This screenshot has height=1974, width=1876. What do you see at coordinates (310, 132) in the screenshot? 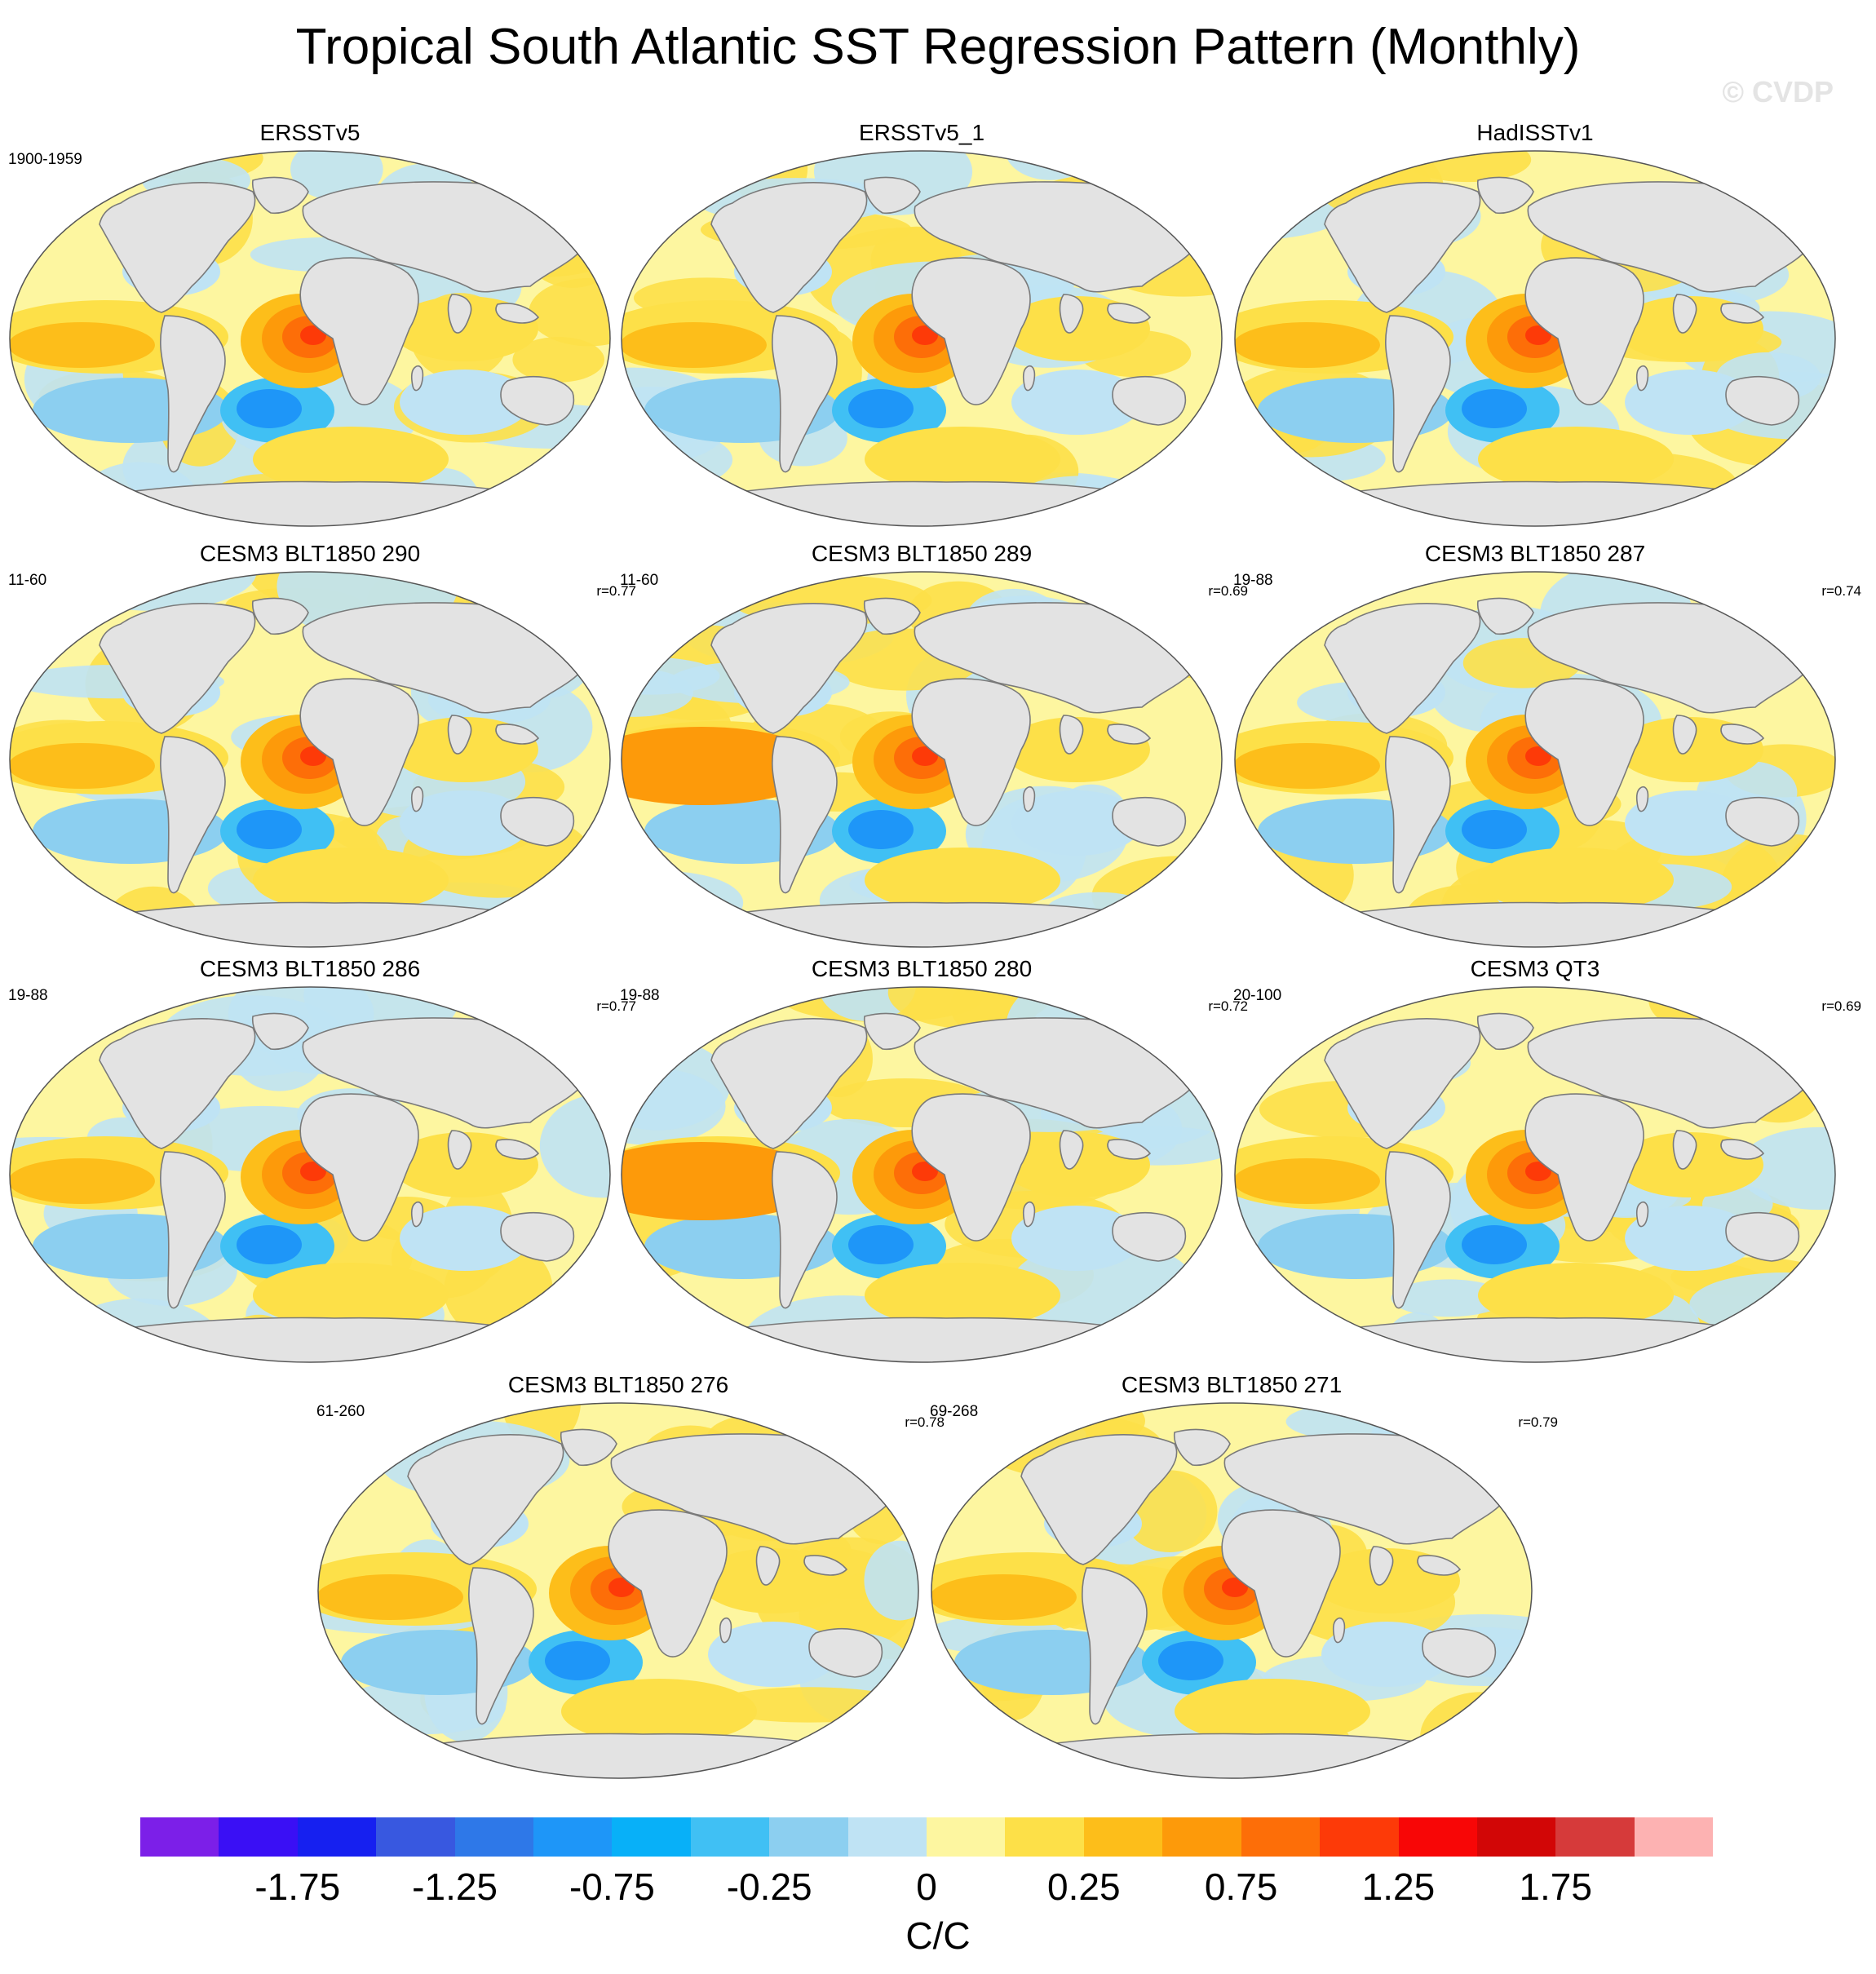
I see `panel-title: ERSSTv5` at bounding box center [310, 132].